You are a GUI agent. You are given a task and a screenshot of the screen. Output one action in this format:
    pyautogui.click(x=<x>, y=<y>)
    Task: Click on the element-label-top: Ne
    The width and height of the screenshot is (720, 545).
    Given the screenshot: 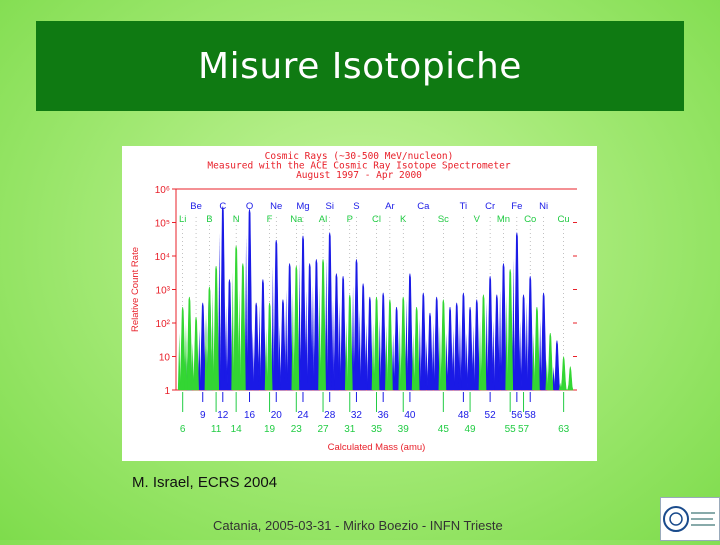 What is the action you would take?
    pyautogui.click(x=276, y=206)
    